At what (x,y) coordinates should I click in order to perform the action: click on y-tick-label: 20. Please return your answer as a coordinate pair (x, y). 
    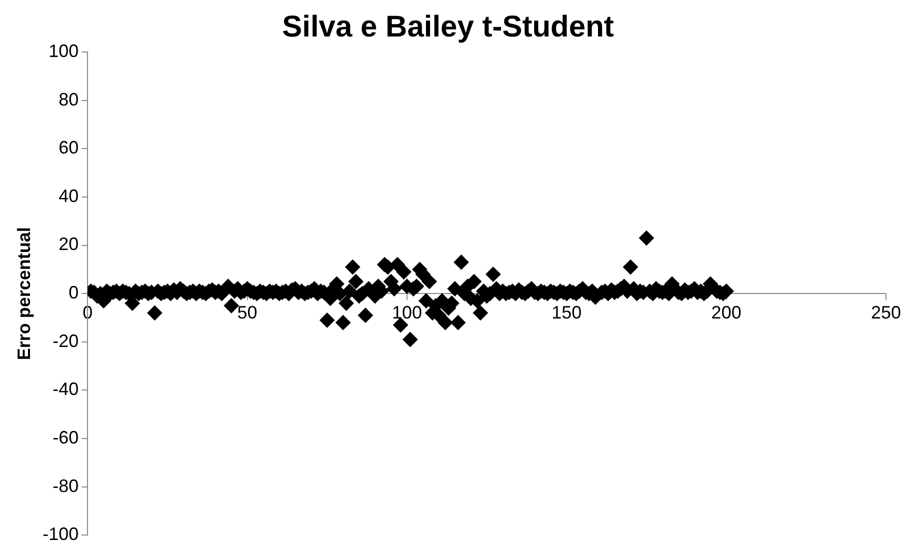
    Looking at the image, I should click on (68, 244).